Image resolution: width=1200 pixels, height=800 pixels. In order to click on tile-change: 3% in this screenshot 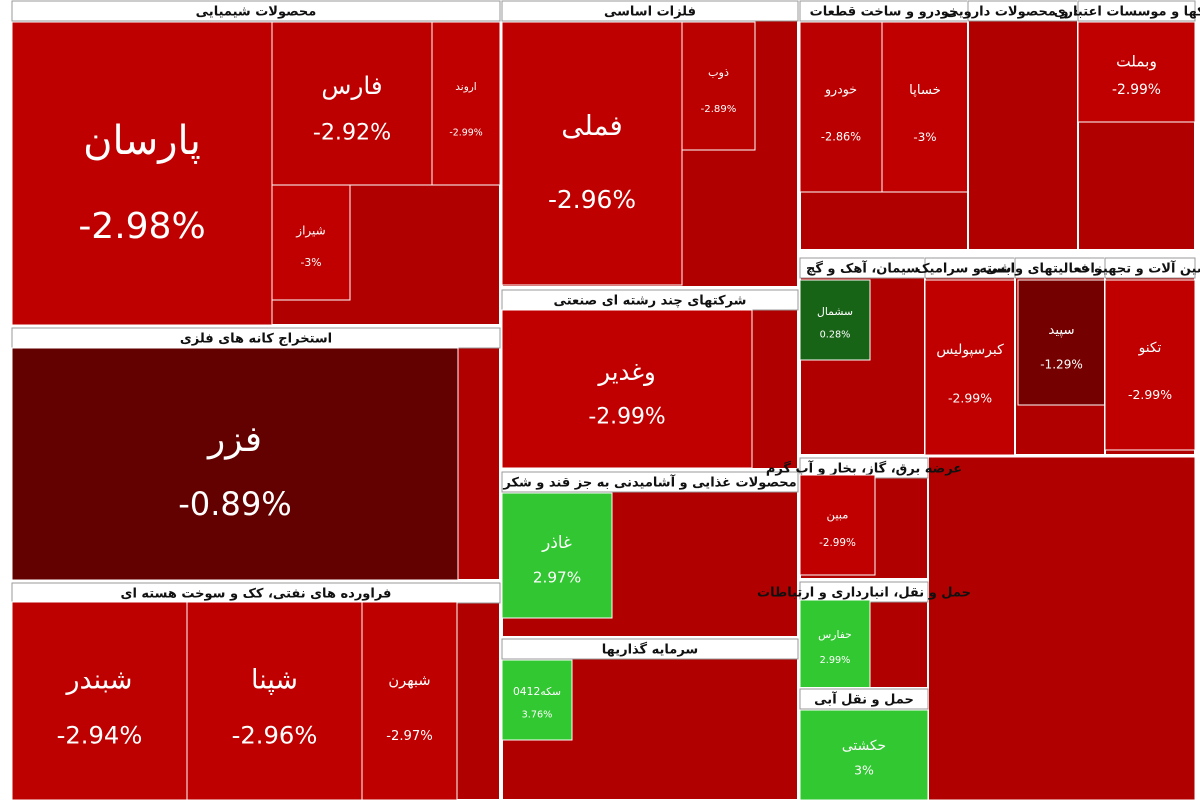, I will do `click(864, 770)`.